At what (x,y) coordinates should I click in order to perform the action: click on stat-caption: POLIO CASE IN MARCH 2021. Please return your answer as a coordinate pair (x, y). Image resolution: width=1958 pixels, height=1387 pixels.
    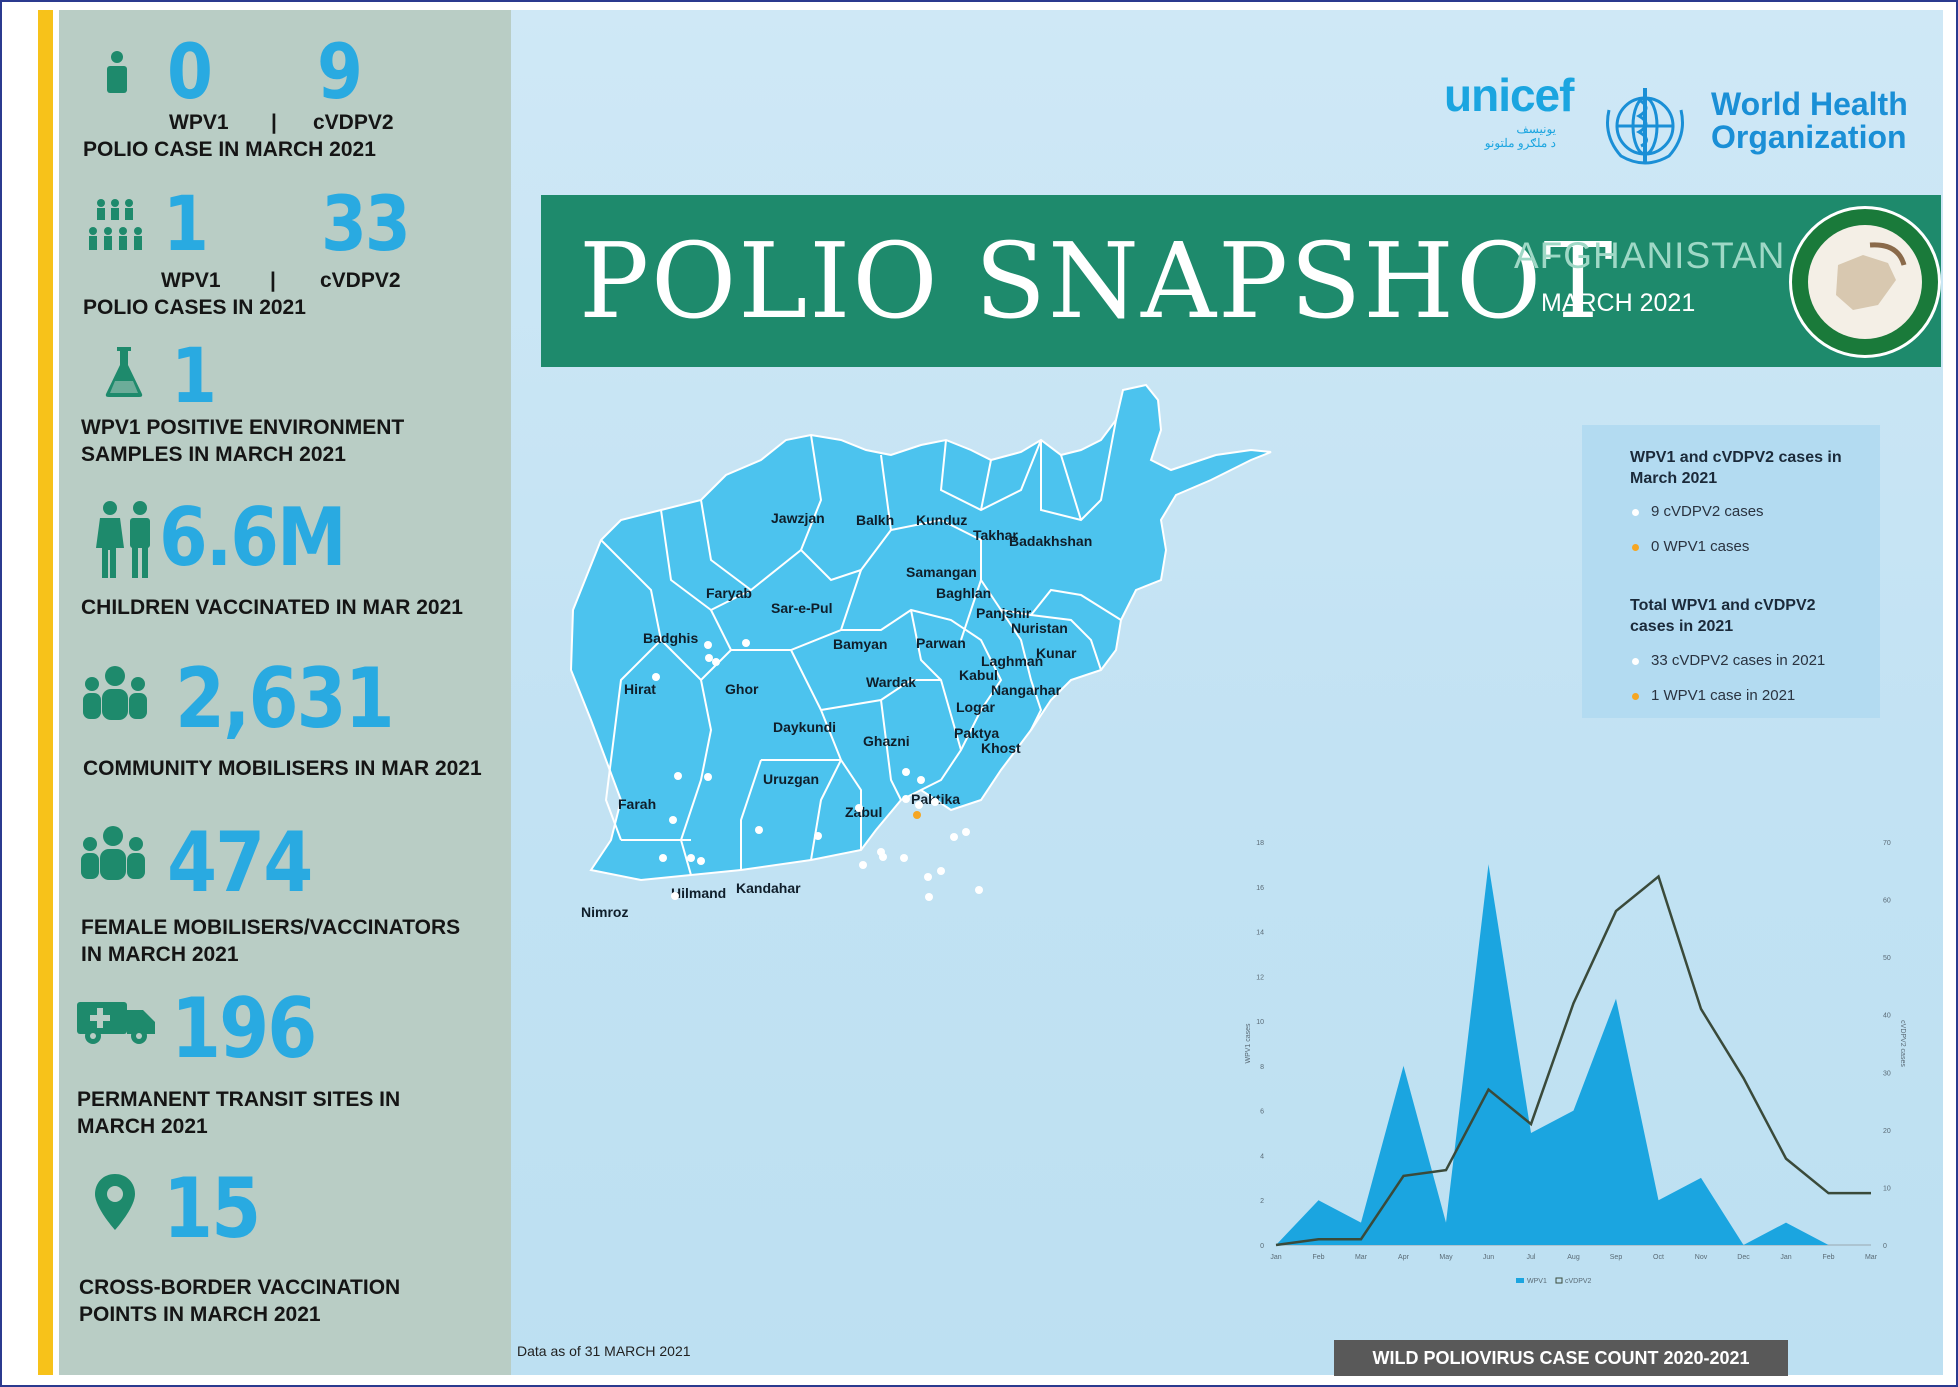
    Looking at the image, I should click on (229, 149).